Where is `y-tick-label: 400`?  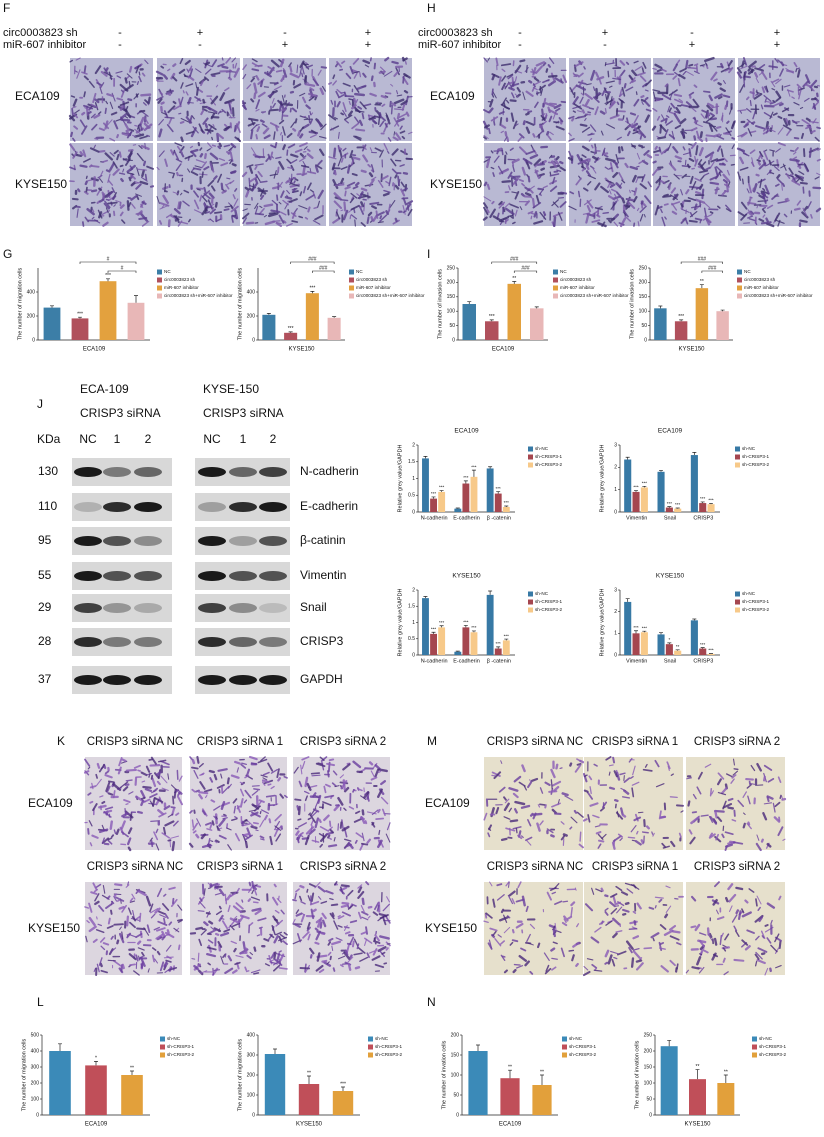
y-tick-label: 400 is located at coordinates (31, 292).